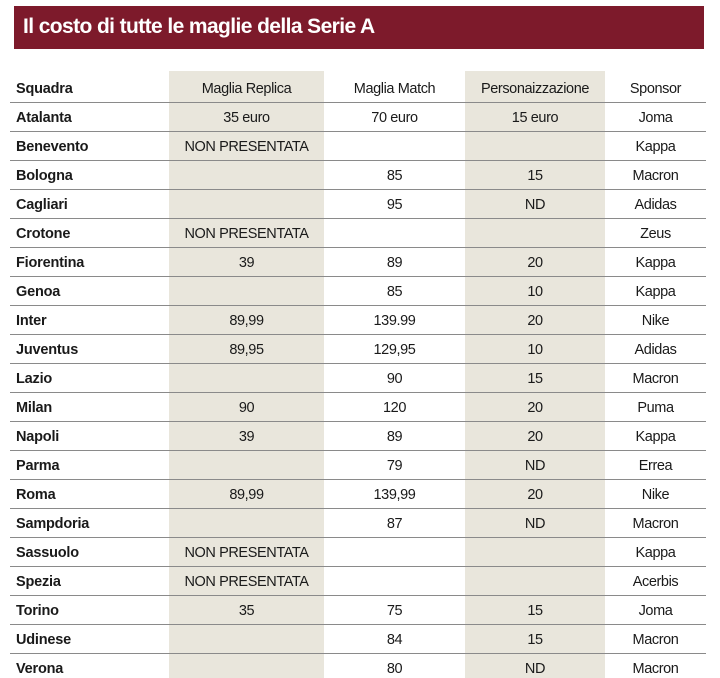 Image resolution: width=720 pixels, height=678 pixels. What do you see at coordinates (44, 176) in the screenshot?
I see `team-cell: Bologna` at bounding box center [44, 176].